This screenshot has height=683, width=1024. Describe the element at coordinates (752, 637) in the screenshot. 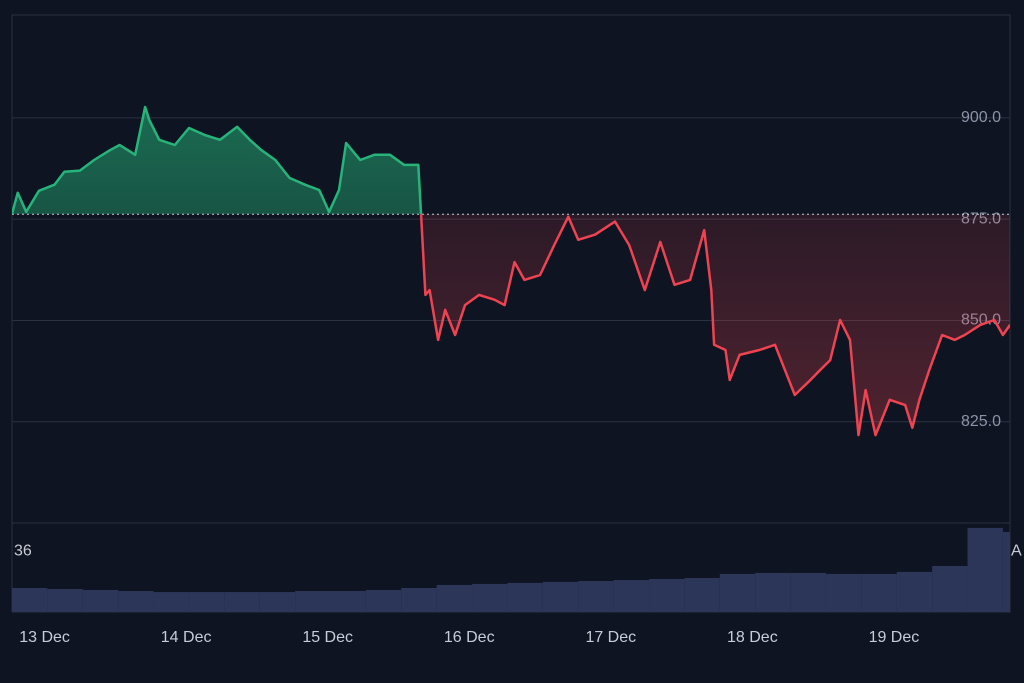

I see `x-tick-label: 18 Dec` at that location.